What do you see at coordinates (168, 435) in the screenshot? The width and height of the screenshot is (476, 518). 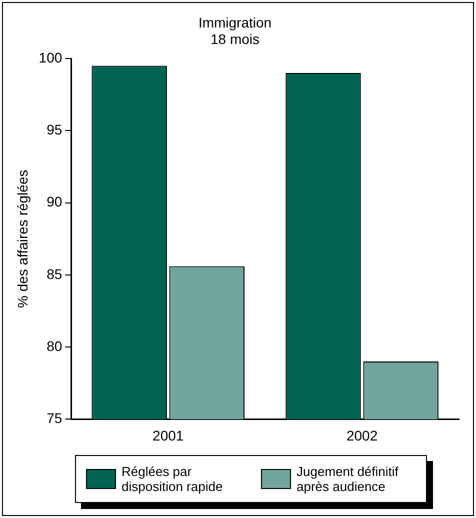 I see `x-tick-label: 2001` at bounding box center [168, 435].